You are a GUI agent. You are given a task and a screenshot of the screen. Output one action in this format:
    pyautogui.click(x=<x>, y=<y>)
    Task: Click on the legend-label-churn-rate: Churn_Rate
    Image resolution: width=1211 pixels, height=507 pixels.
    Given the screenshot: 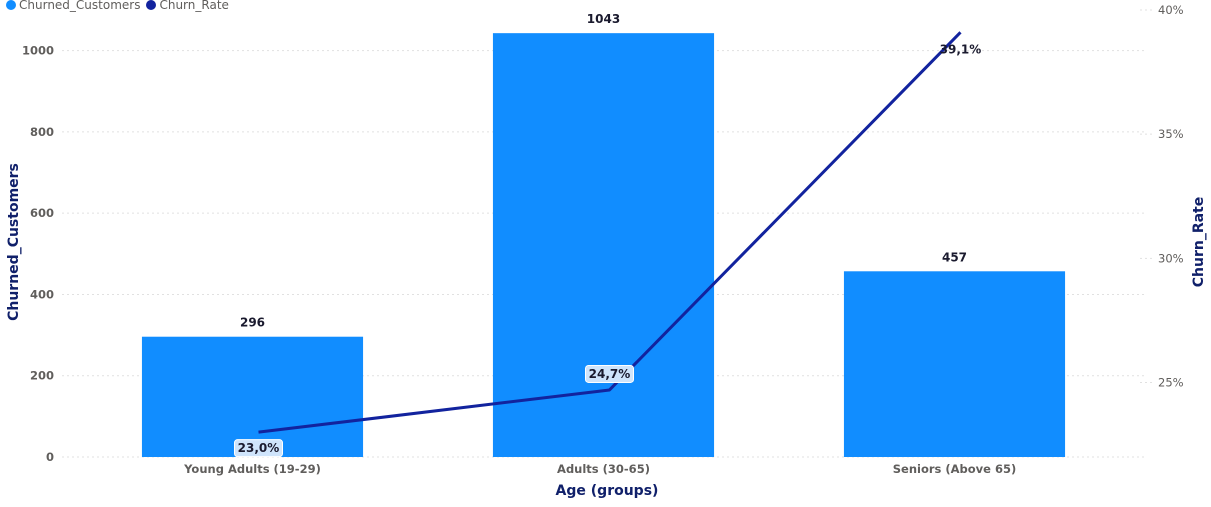 What is the action you would take?
    pyautogui.click(x=194, y=6)
    